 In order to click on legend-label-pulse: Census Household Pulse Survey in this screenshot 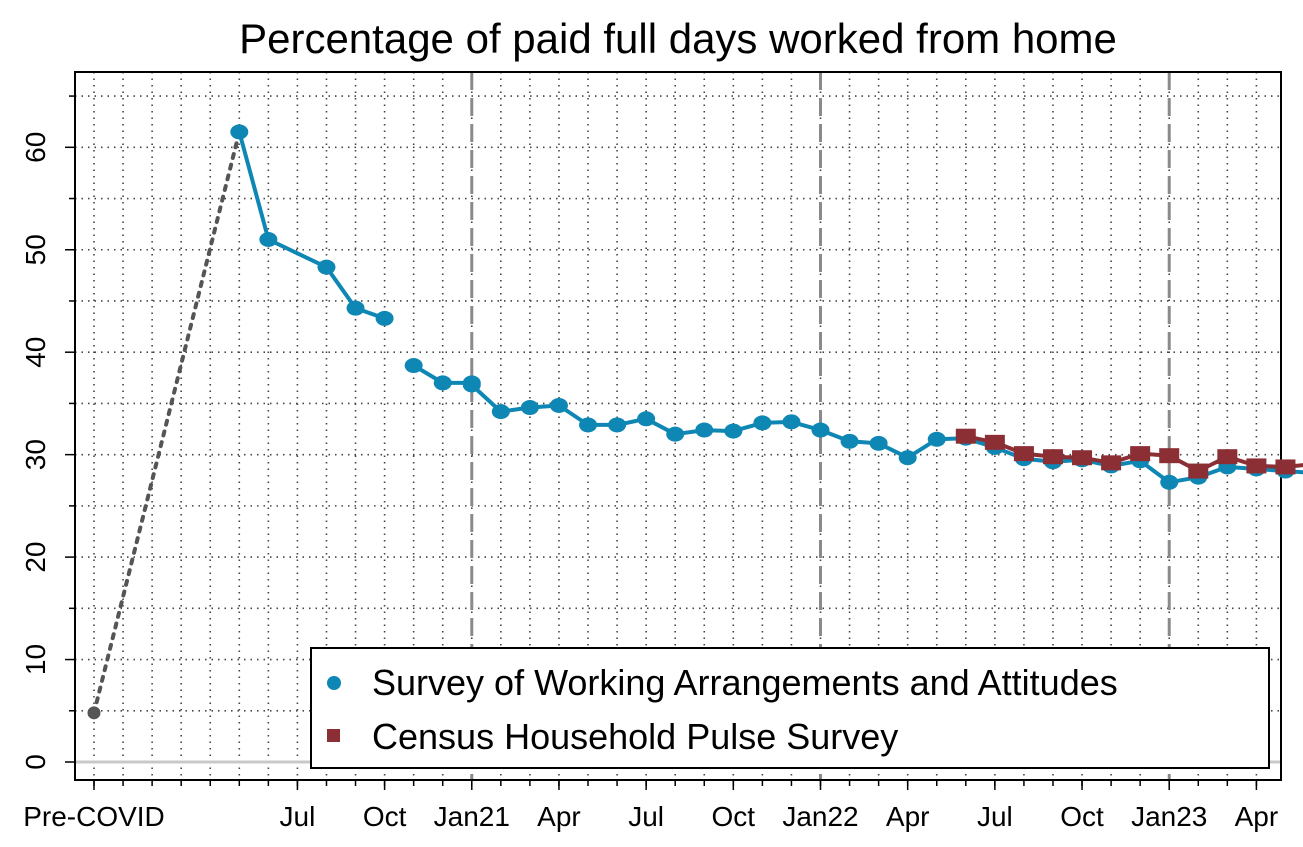, I will do `click(635, 736)`.